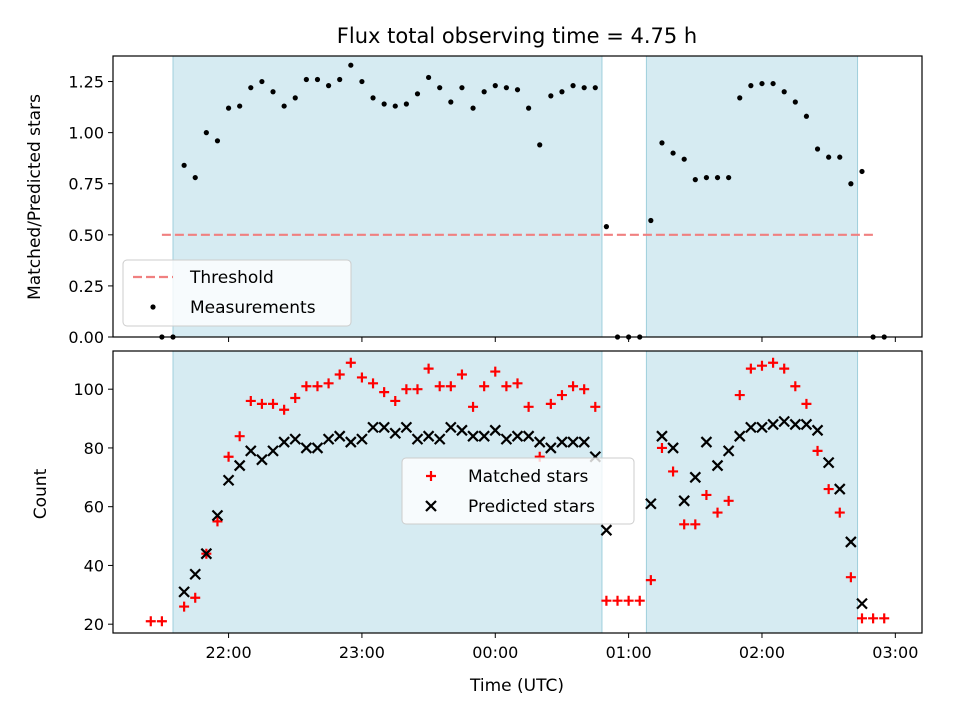 This screenshot has width=960, height=720. Describe the element at coordinates (516, 686) in the screenshot. I see `x-axis-label: Time (UTC)` at that location.